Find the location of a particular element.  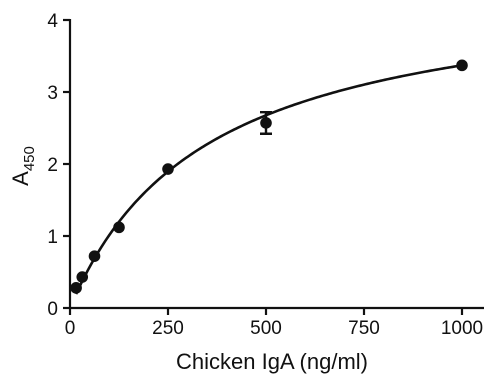

x-tick-label: 1000 is located at coordinates (462, 328).